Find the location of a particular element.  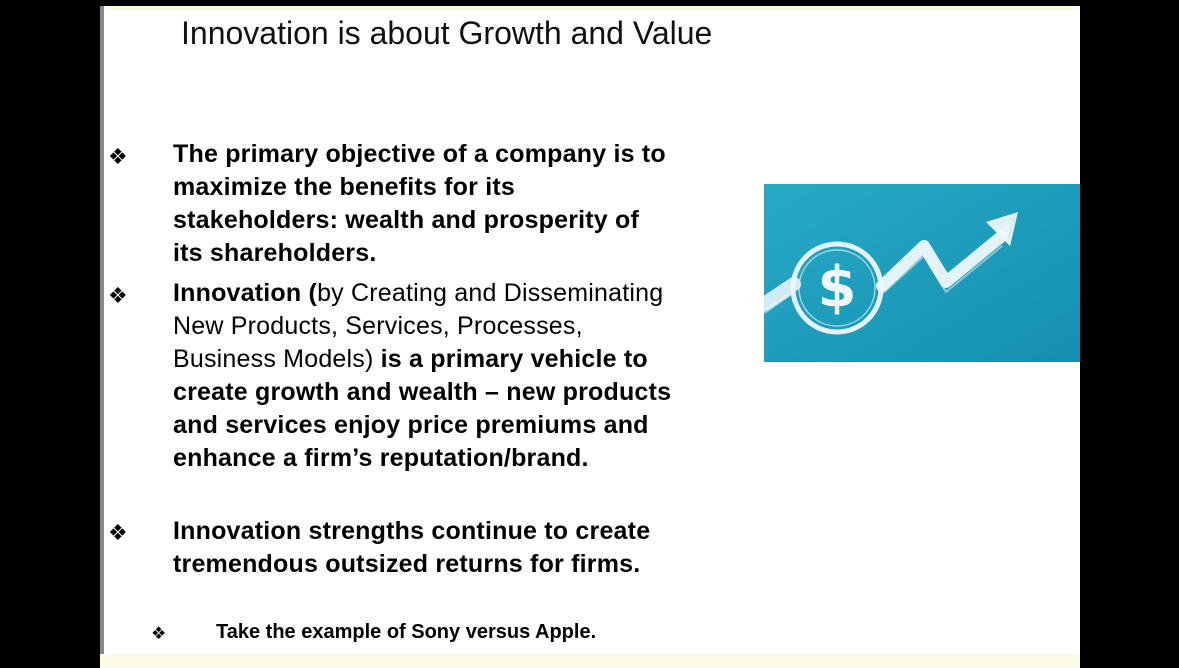

slide-left-edge is located at coordinates (102, 330).